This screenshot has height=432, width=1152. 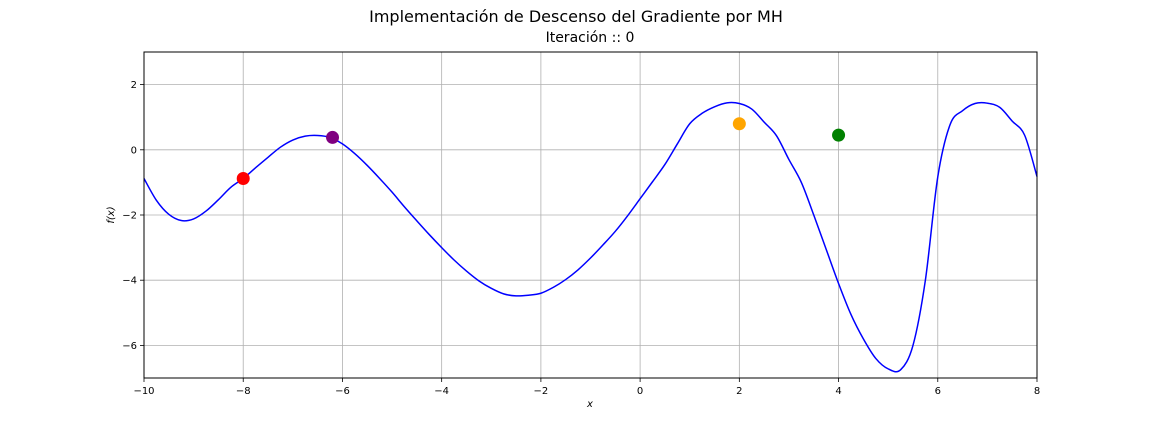 I want to click on y-tick-label-3: −4, so click(x=129, y=281).